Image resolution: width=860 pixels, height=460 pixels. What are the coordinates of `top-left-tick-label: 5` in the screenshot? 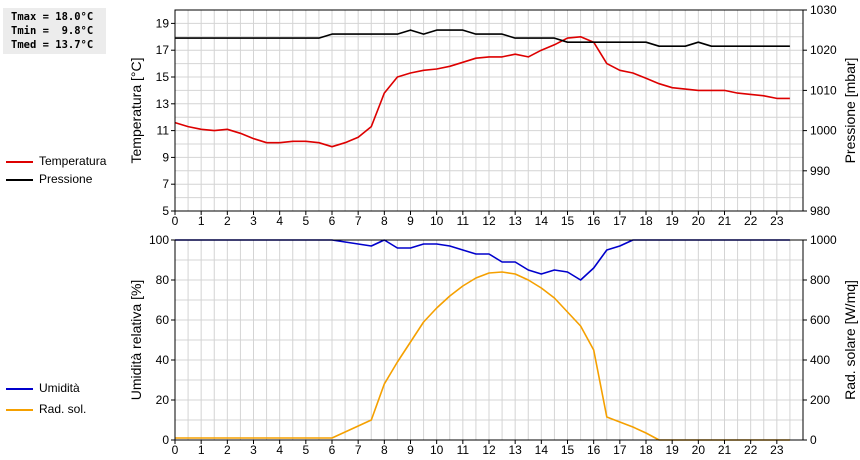 It's located at (165, 211).